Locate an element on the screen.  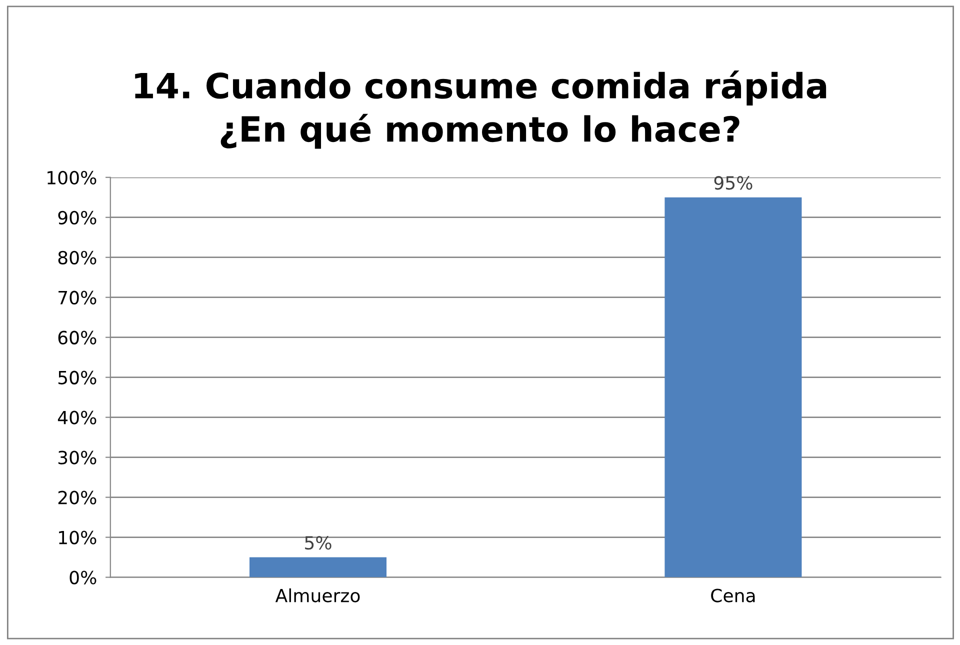
x-tick-label: Almuerzo is located at coordinates (317, 595).